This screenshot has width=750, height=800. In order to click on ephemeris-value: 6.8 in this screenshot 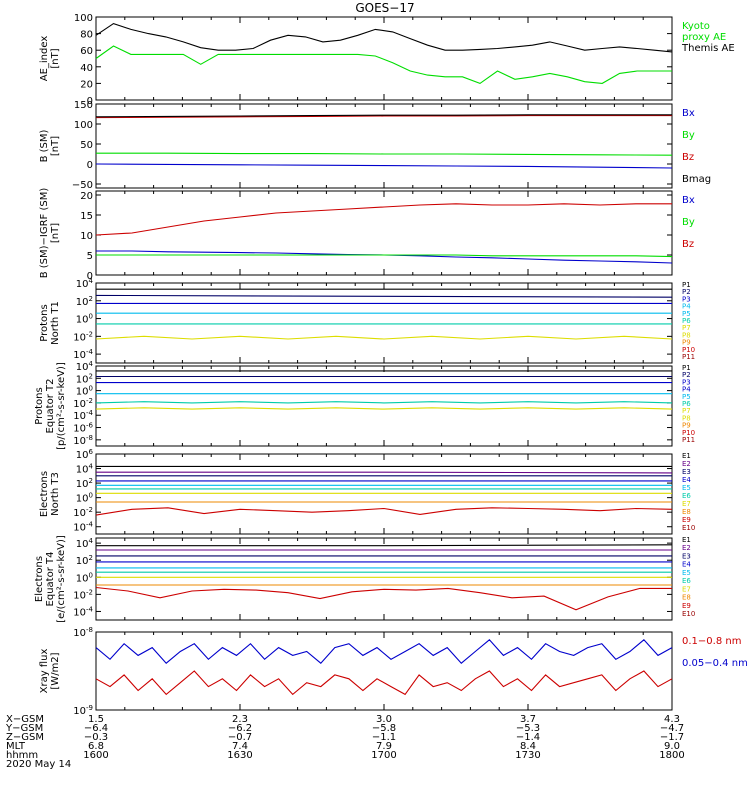, I will do `click(96, 746)`.